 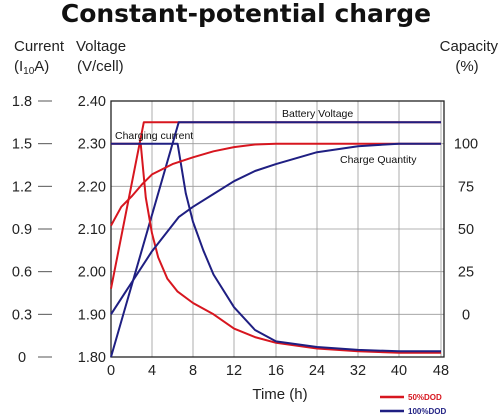 What do you see at coordinates (466, 145) in the screenshot?
I see `capacity-tick-label: 100` at bounding box center [466, 145].